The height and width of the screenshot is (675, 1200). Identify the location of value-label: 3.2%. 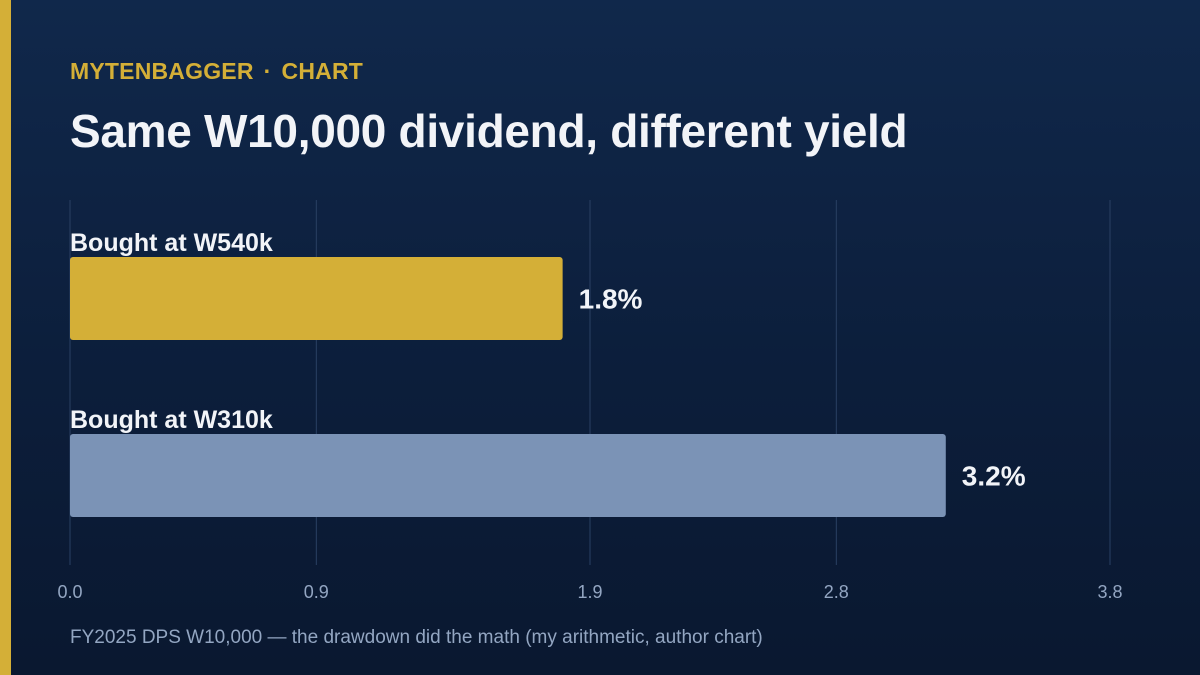
(994, 476).